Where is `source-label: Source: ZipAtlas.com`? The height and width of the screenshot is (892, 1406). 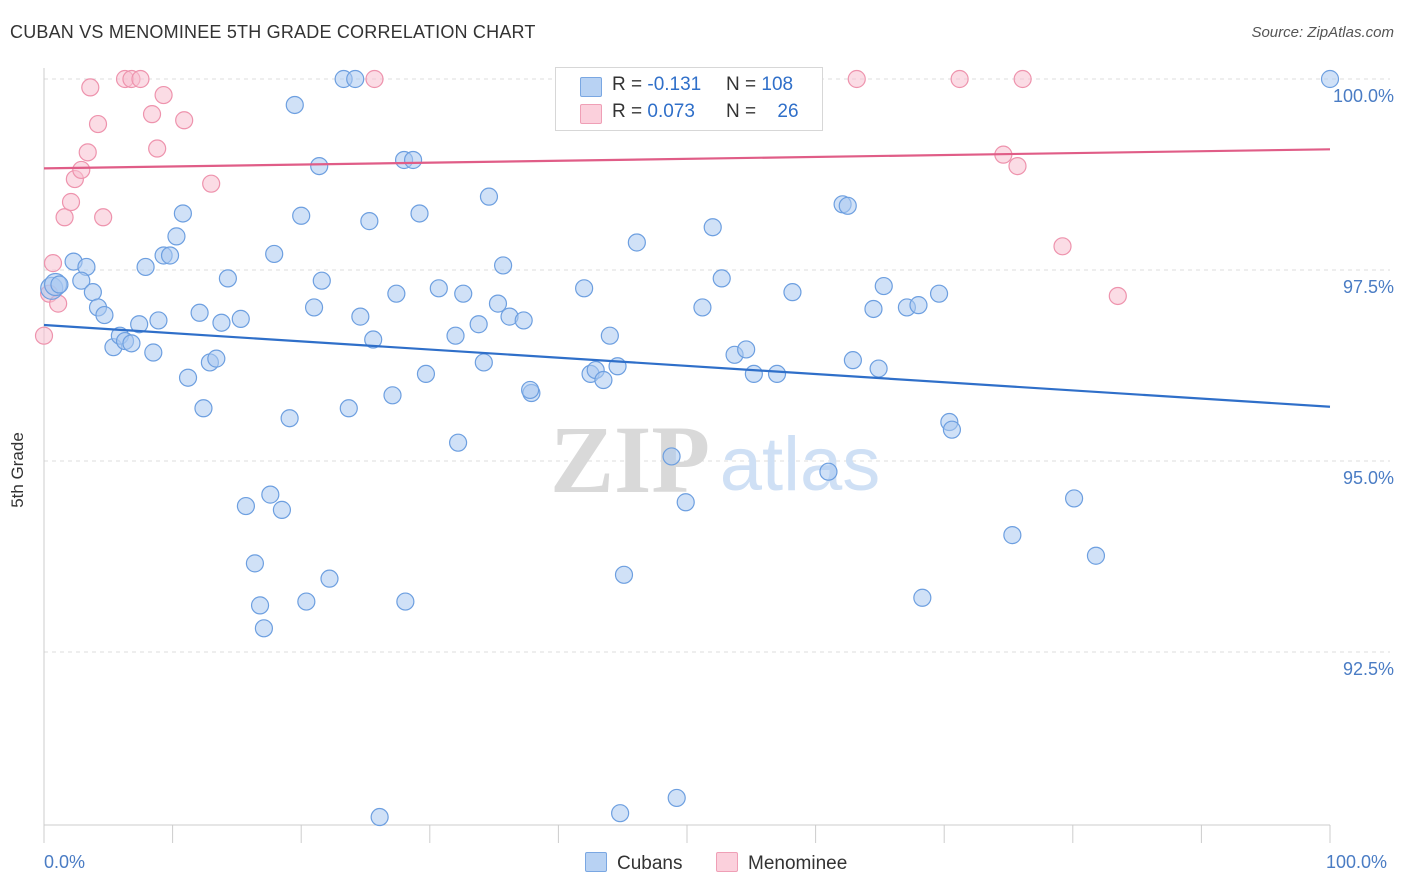
source-label: Source: ZipAtlas.com is located at coordinates (1322, 32).